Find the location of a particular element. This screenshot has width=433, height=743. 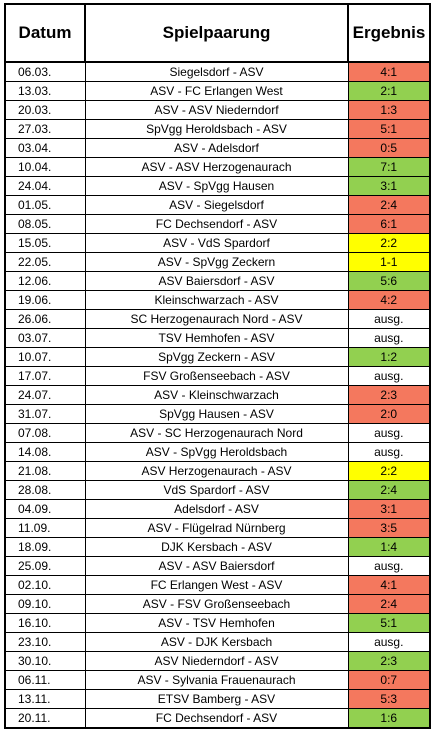

match-date: 06.11. is located at coordinates (45, 680).